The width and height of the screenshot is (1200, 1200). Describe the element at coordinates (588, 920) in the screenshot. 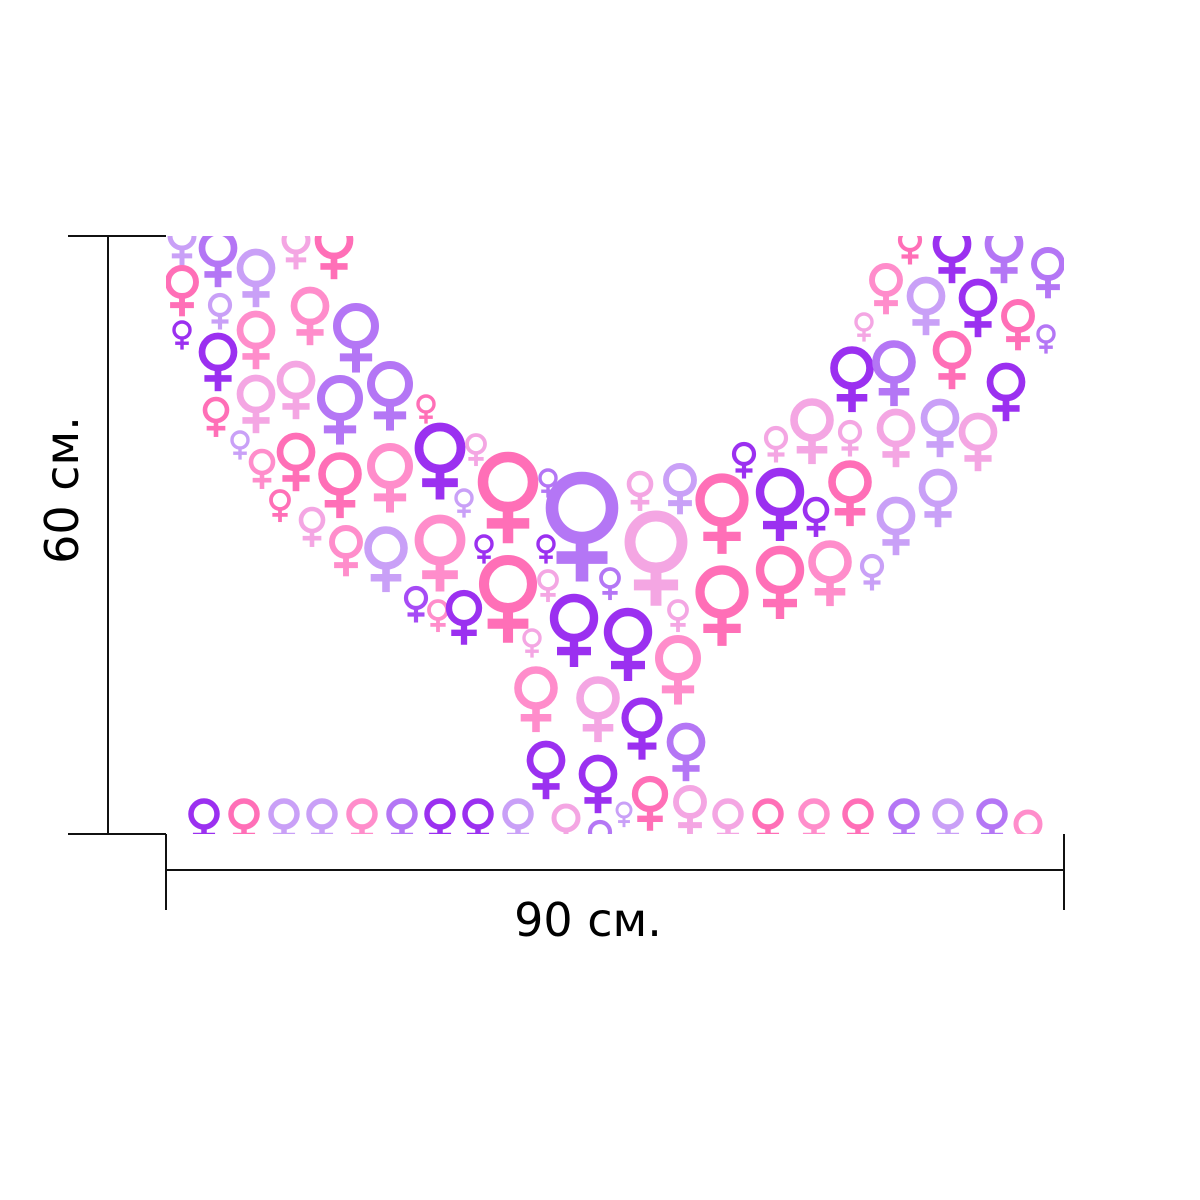

I see `width-label: 90 см.` at that location.